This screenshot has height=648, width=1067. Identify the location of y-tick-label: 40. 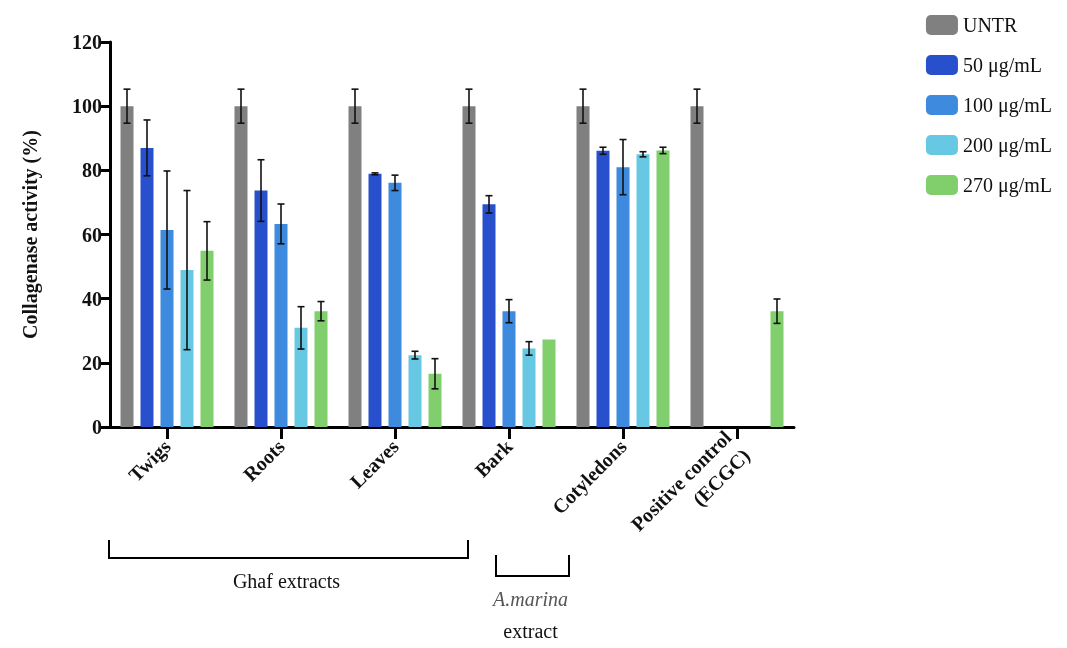
(92, 298).